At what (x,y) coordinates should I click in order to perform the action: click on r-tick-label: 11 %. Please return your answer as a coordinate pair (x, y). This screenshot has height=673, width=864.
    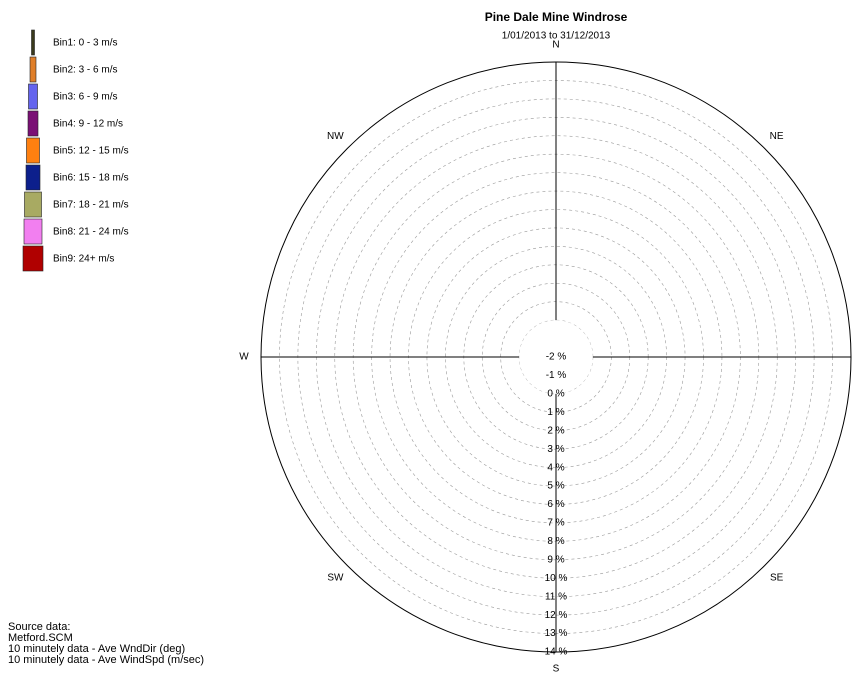
    Looking at the image, I should click on (556, 596).